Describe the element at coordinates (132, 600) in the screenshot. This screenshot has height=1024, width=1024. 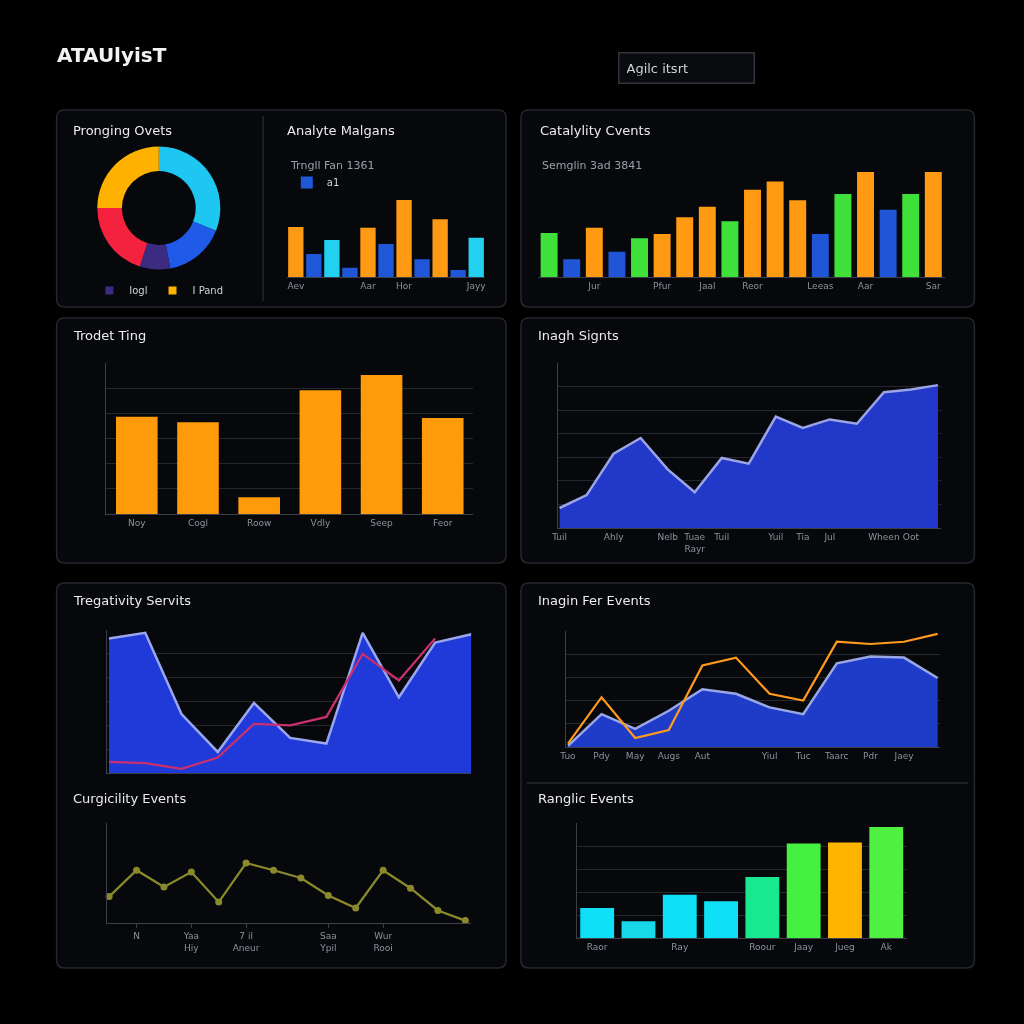
I see `chart-title: Tregativity Servits` at that location.